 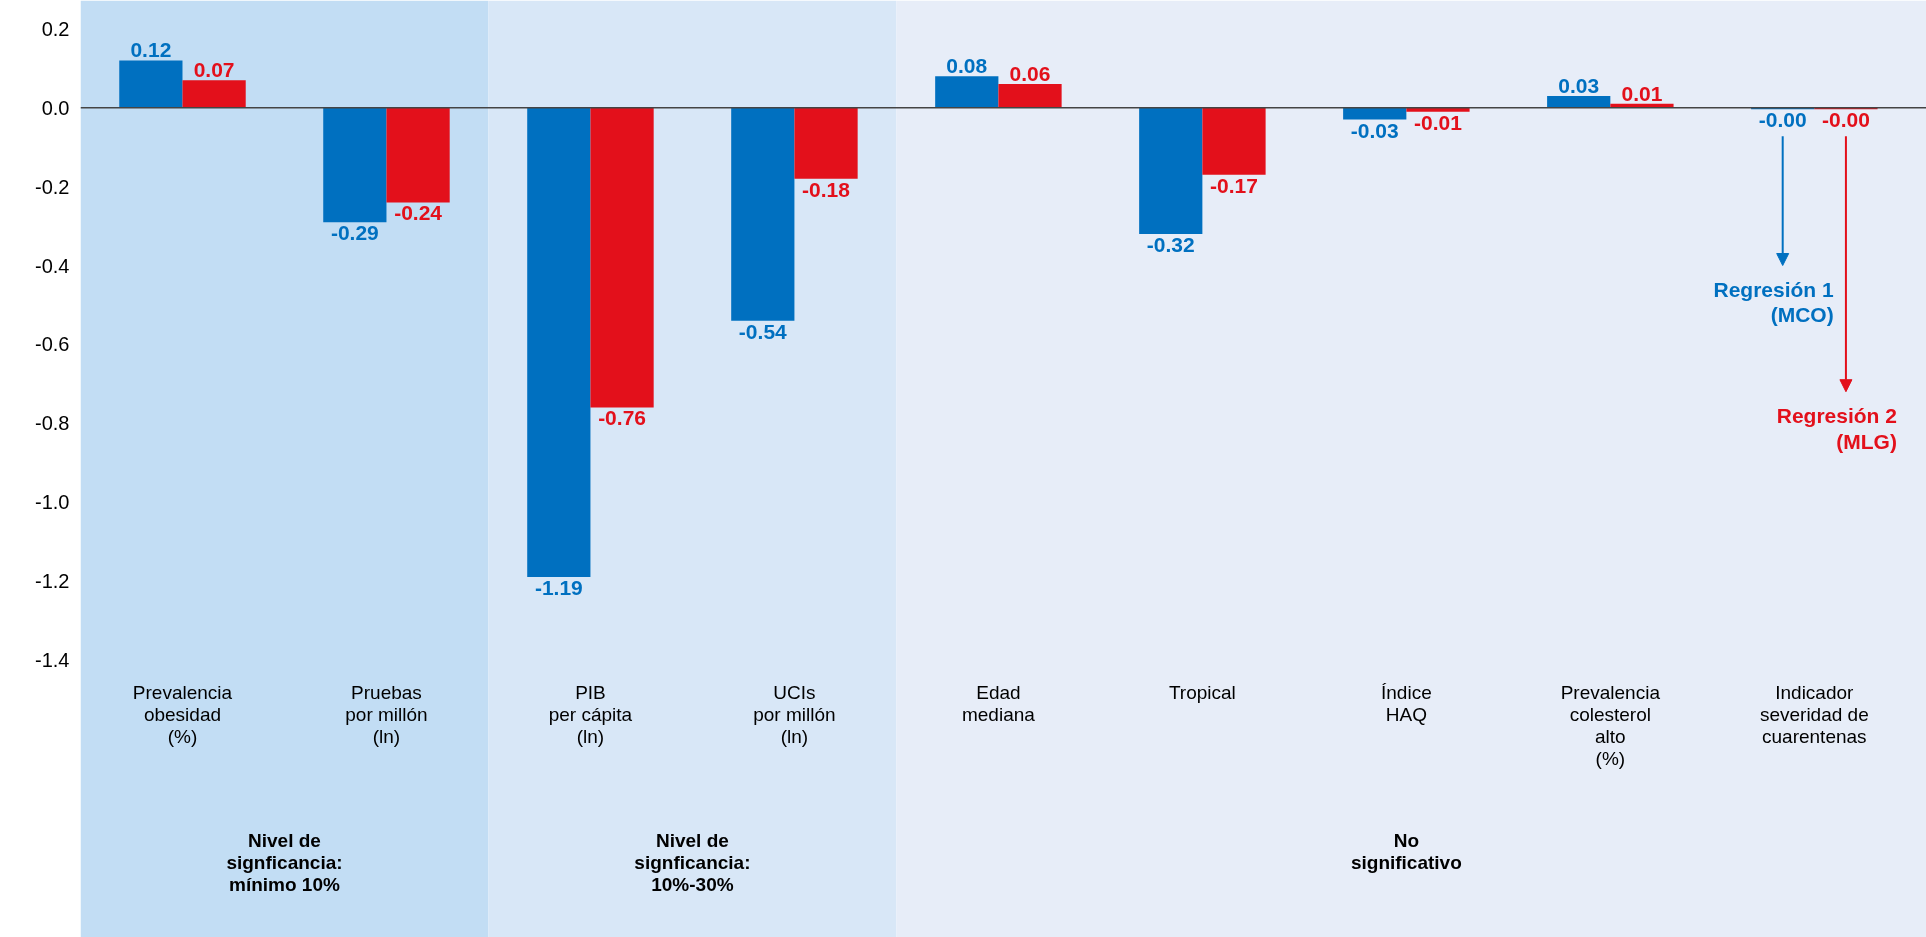 What do you see at coordinates (967, 66) in the screenshot?
I see `data-label: 0.08` at bounding box center [967, 66].